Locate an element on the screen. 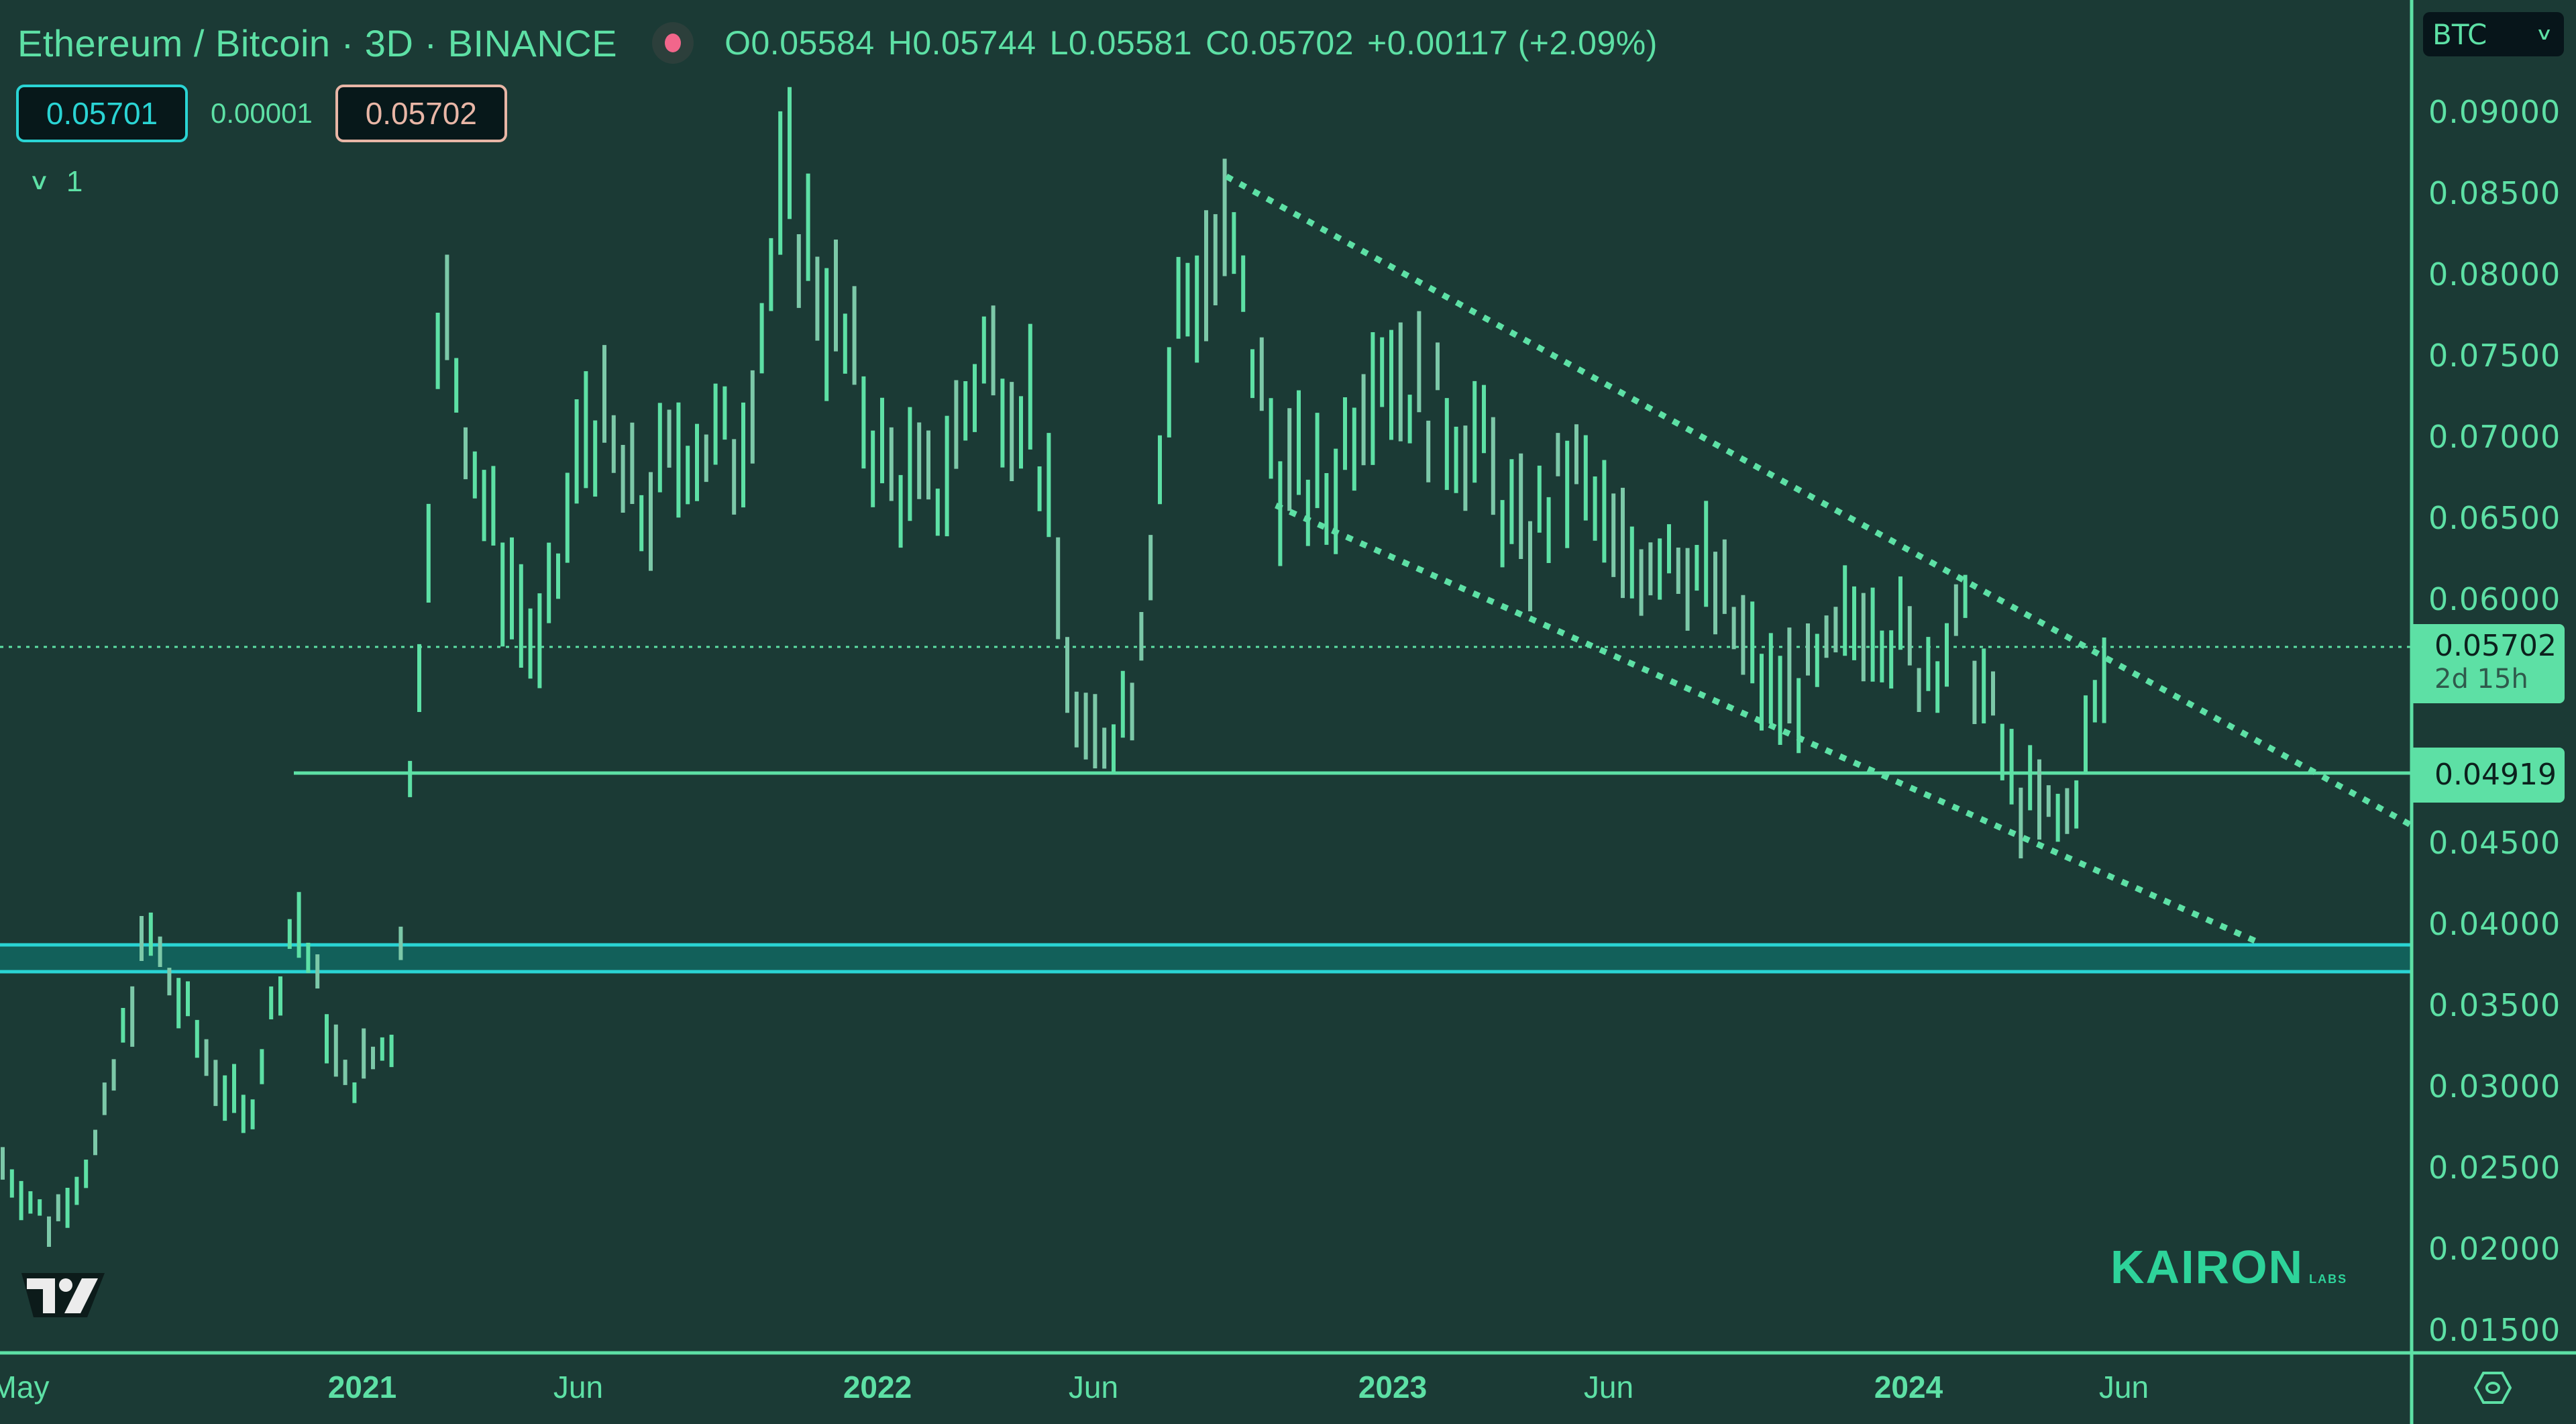  x-tick: May is located at coordinates (25, 1388).